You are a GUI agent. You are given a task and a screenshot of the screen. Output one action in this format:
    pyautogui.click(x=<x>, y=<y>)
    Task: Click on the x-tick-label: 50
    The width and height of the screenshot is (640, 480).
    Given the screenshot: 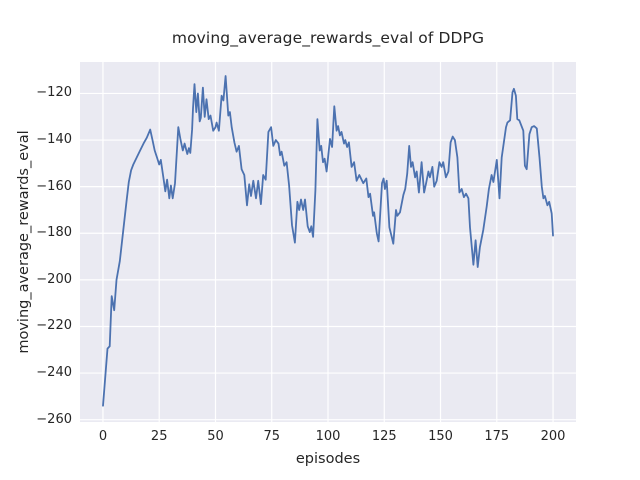 What is the action you would take?
    pyautogui.click(x=215, y=436)
    